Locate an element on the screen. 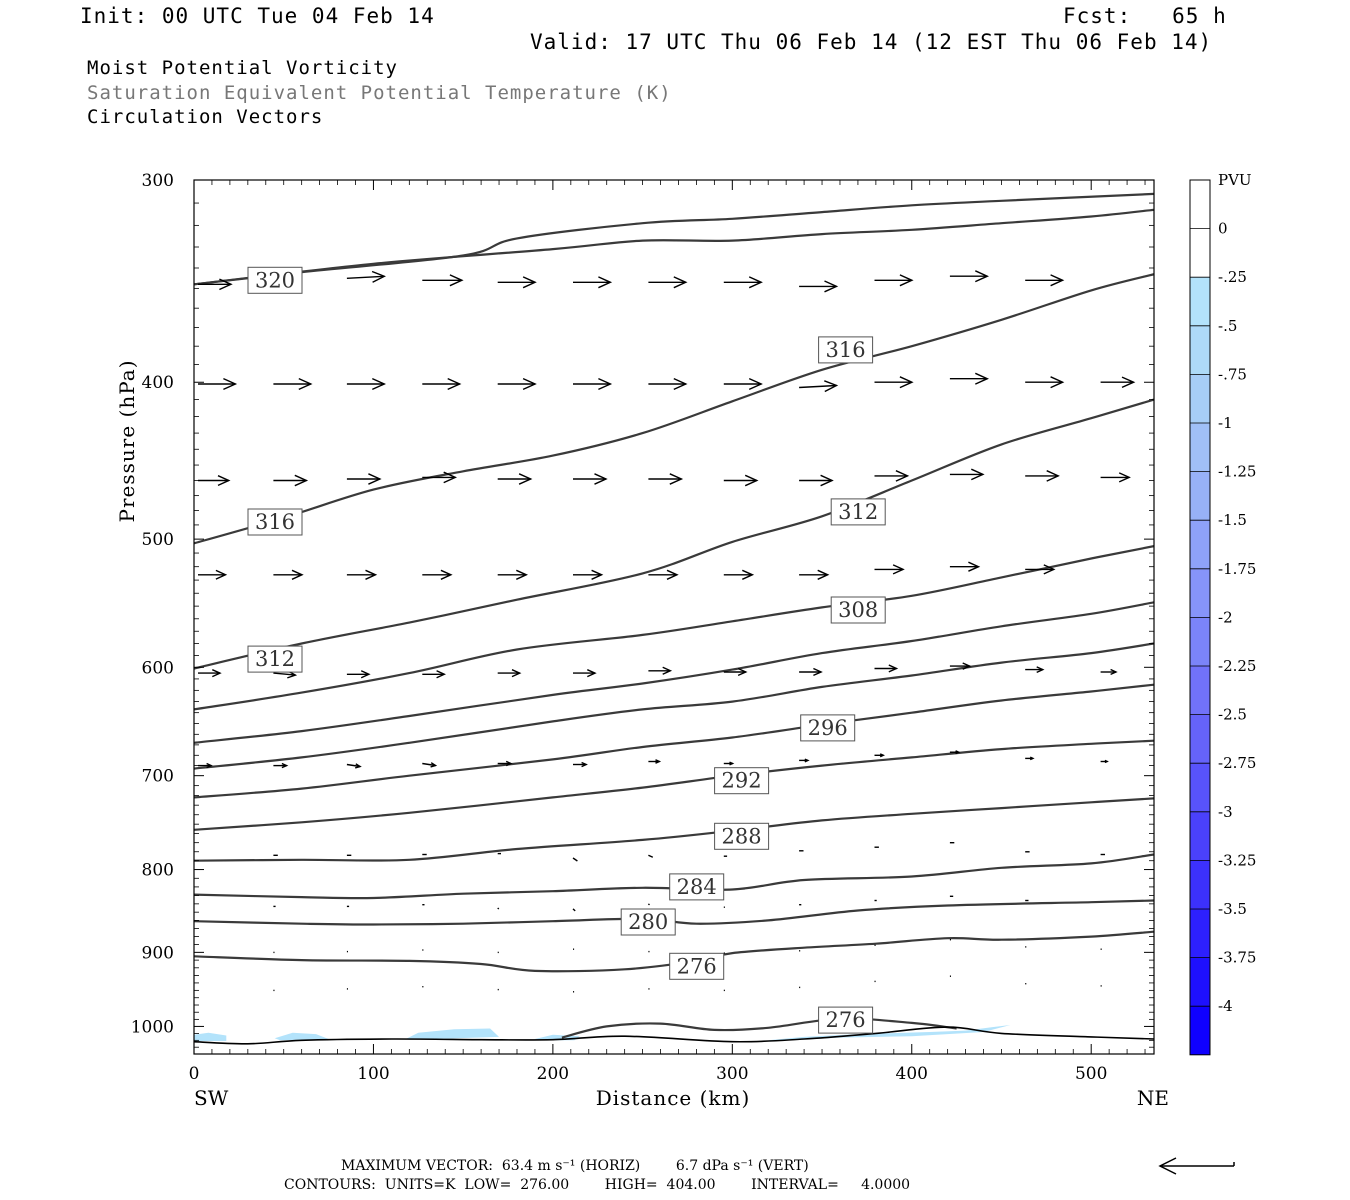  contour-label: 280 is located at coordinates (648, 922).